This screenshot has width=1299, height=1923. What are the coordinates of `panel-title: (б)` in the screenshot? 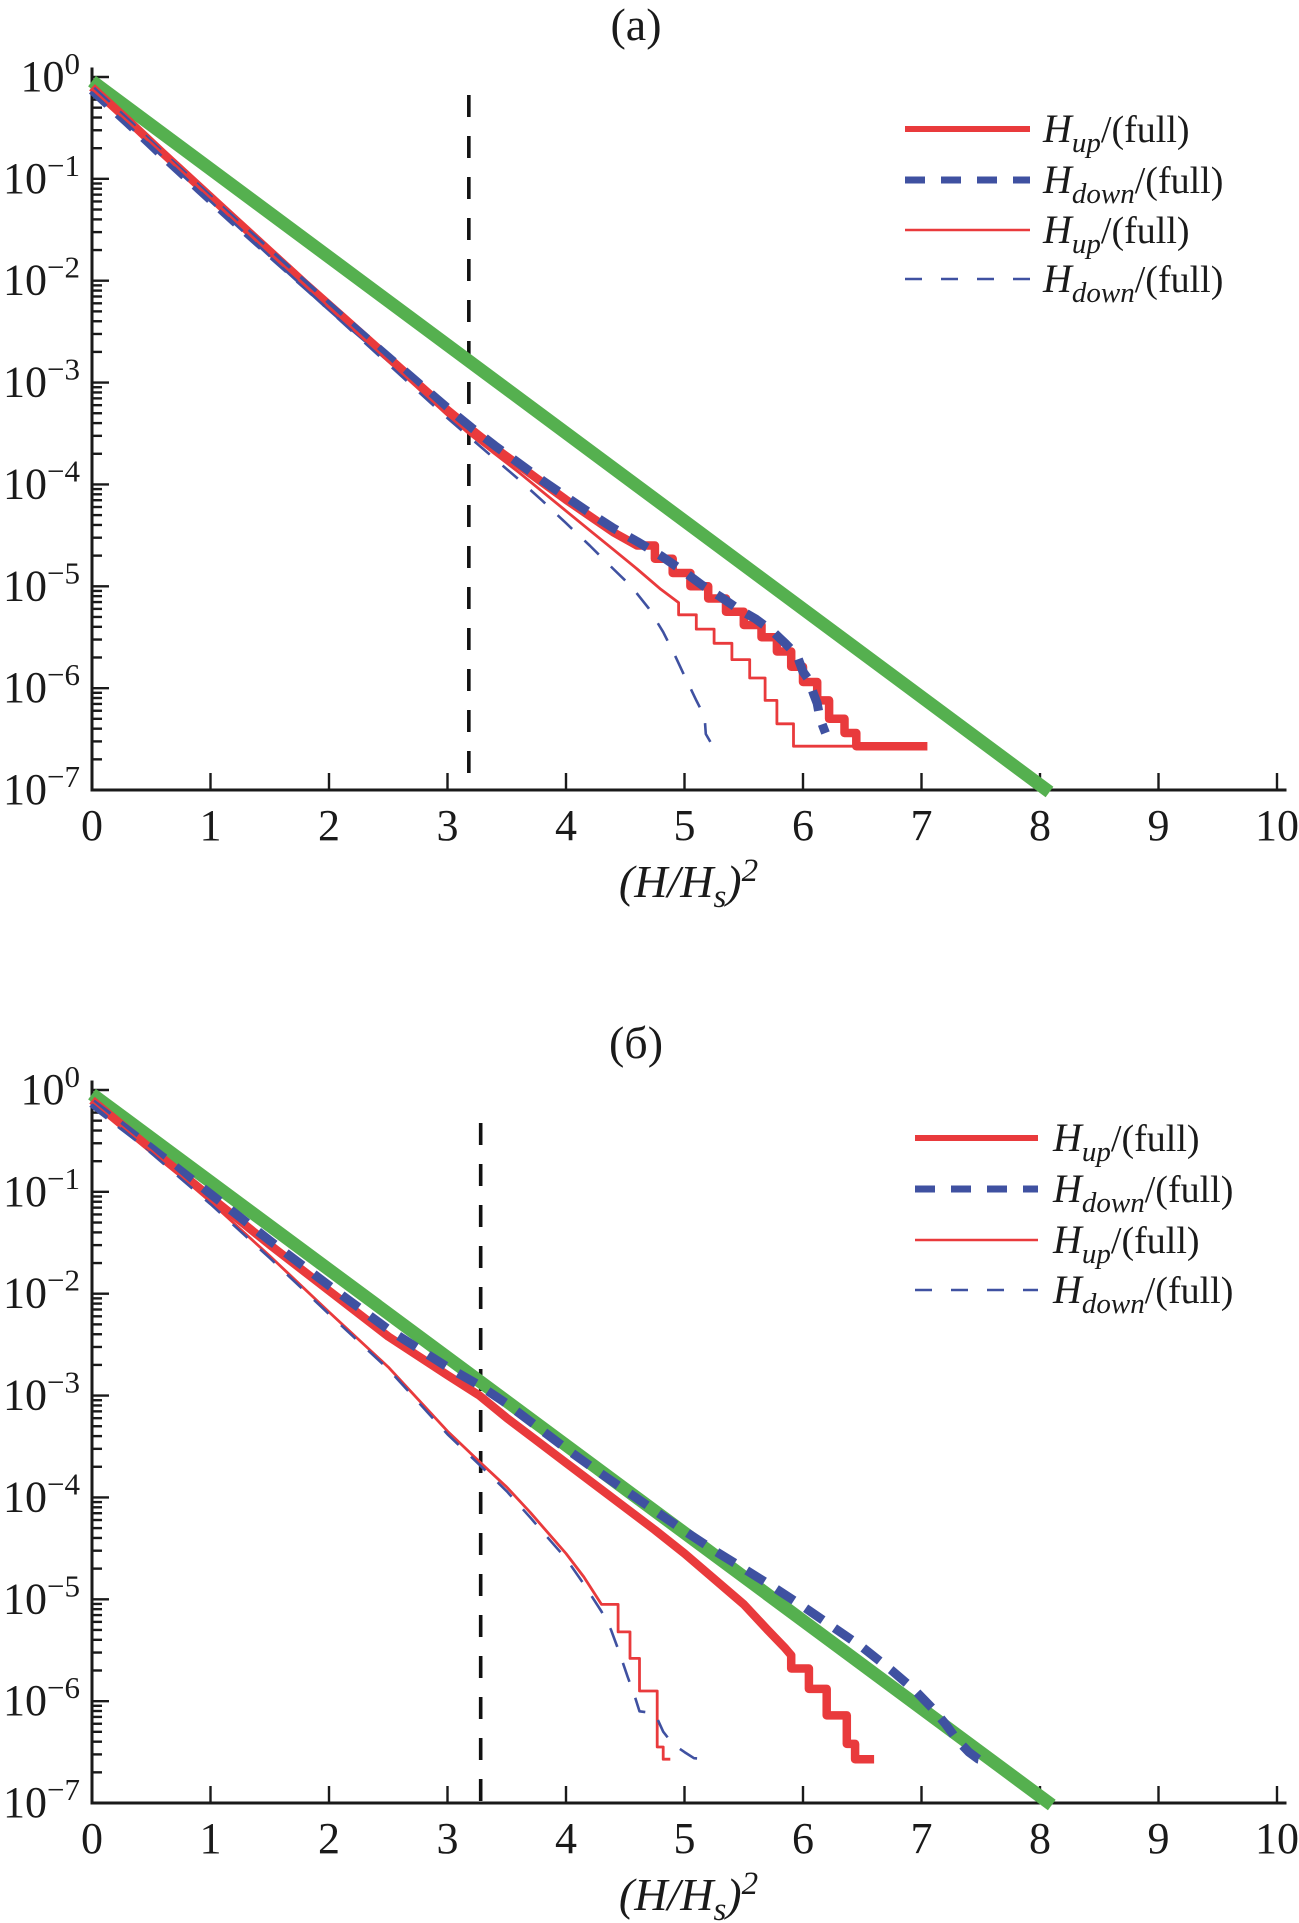 It's located at (636, 1042).